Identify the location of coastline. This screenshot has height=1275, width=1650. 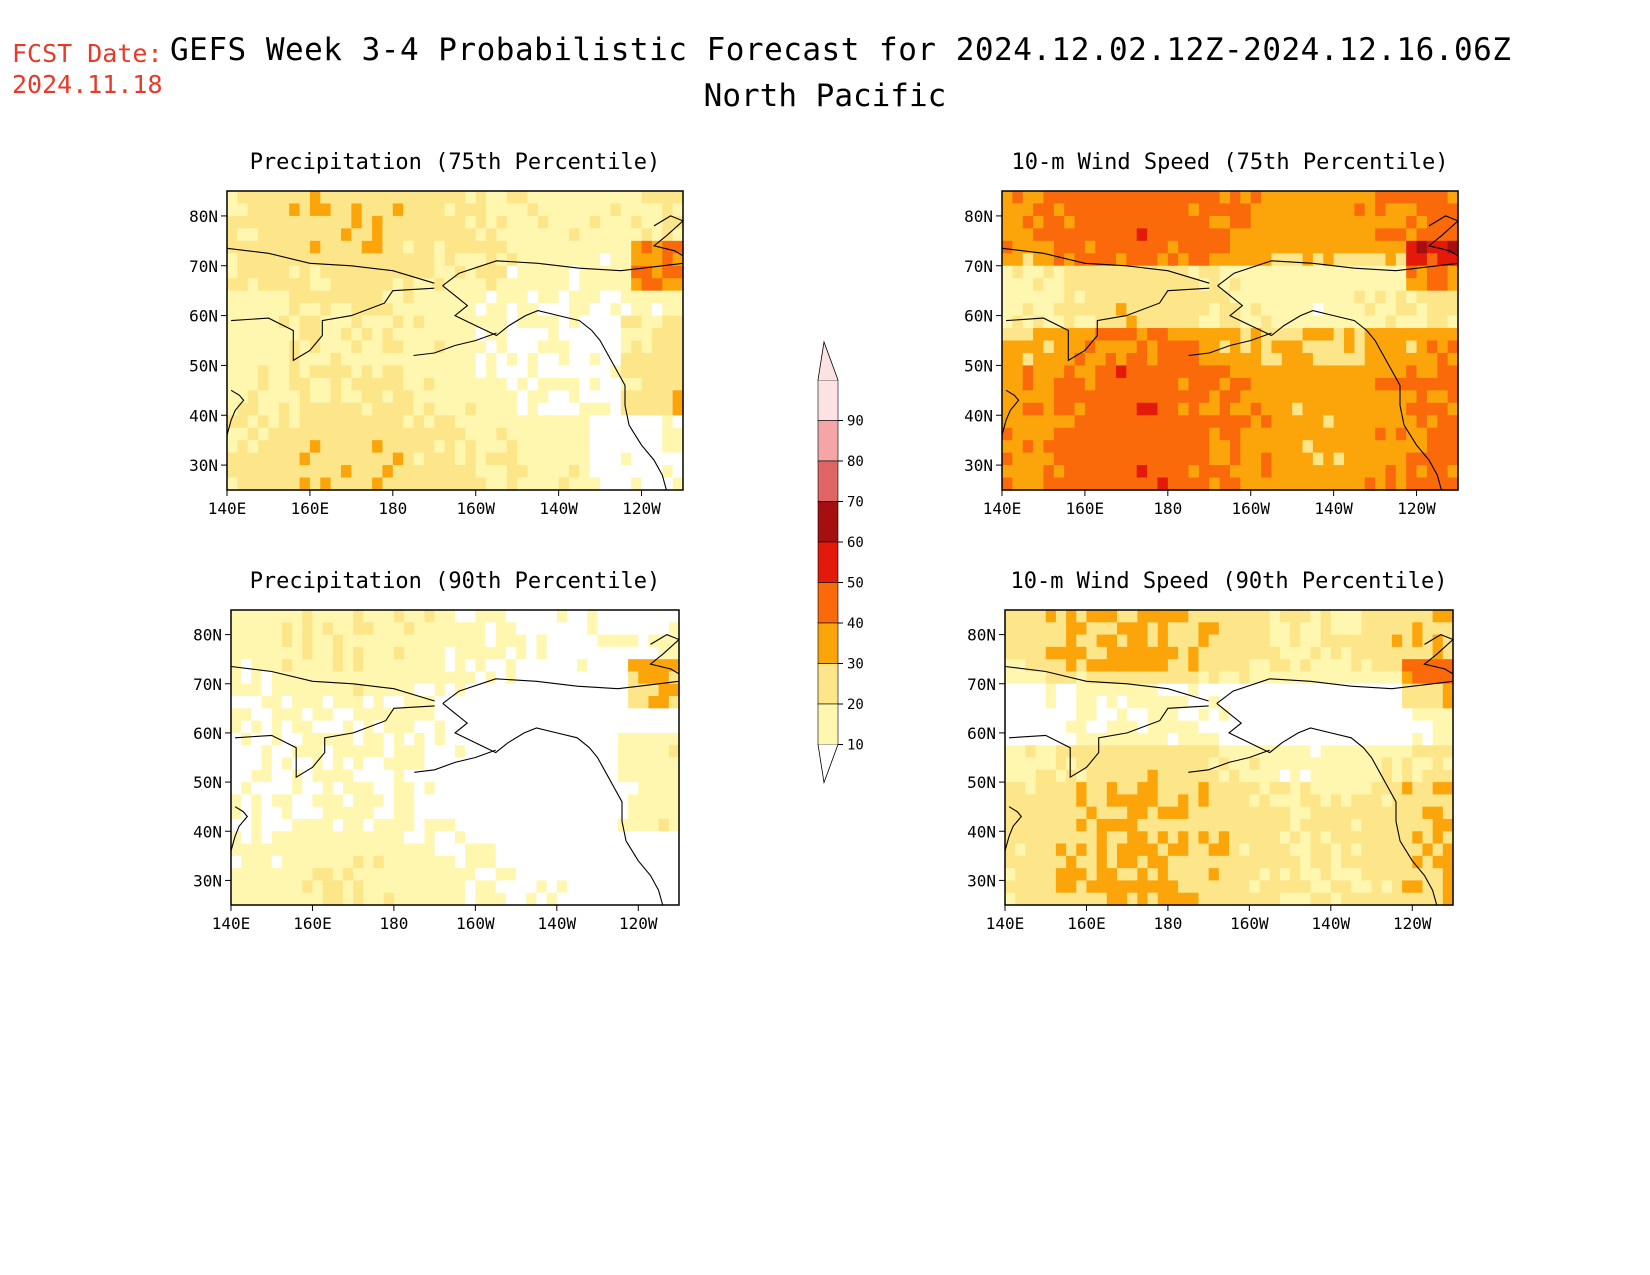
(455, 761).